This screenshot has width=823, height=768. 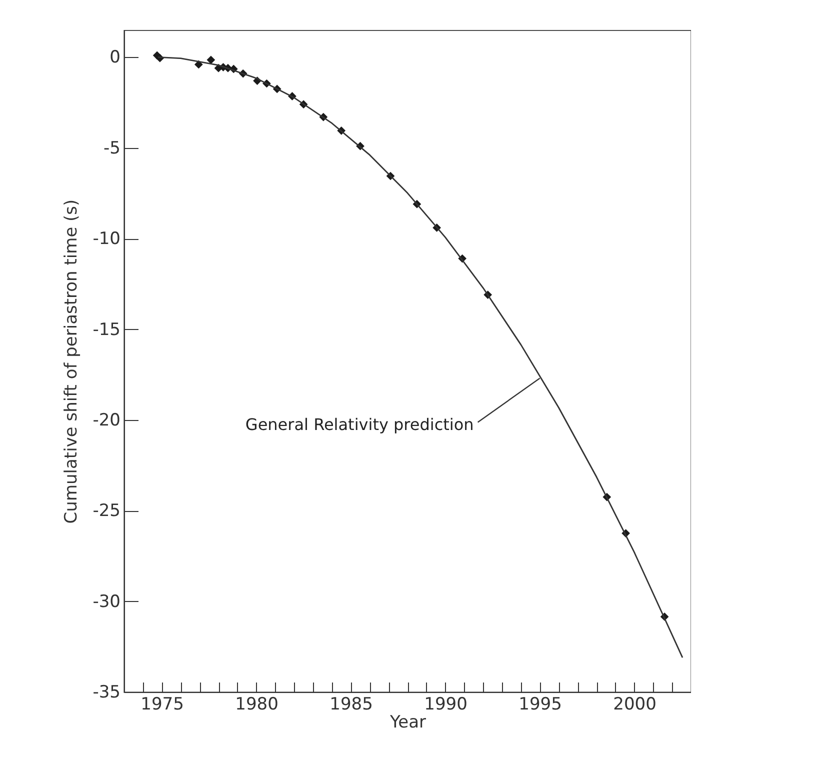 What do you see at coordinates (634, 704) in the screenshot?
I see `x-tick-label: 2000` at bounding box center [634, 704].